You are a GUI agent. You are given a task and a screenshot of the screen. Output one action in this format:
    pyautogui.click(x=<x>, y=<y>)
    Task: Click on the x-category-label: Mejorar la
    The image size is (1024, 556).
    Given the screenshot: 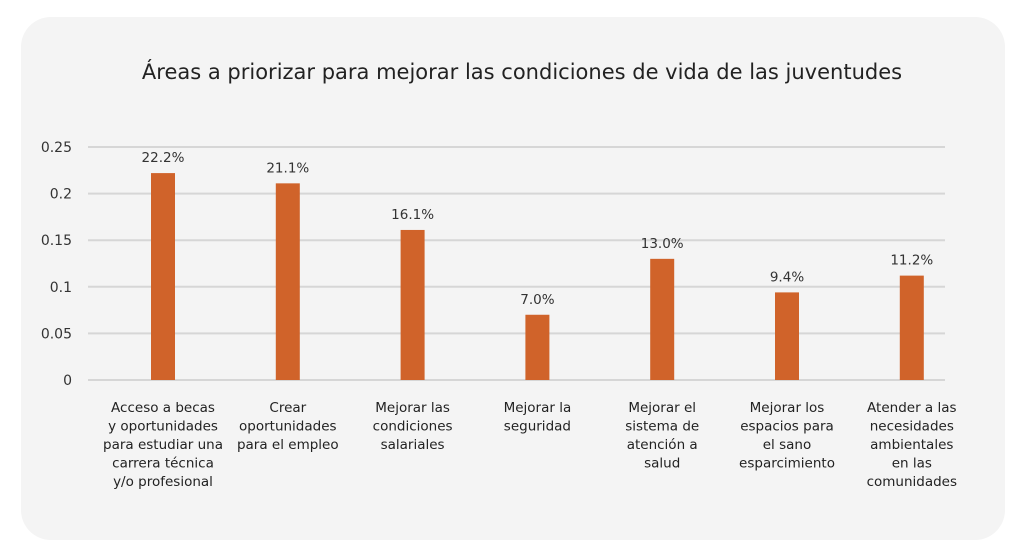 What is the action you would take?
    pyautogui.click(x=538, y=408)
    